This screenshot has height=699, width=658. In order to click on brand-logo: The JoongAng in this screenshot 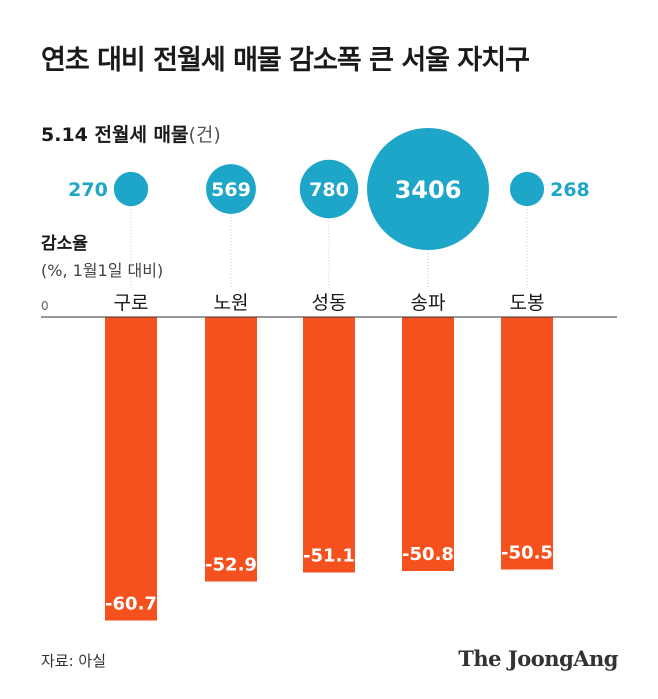, I will do `click(538, 658)`.